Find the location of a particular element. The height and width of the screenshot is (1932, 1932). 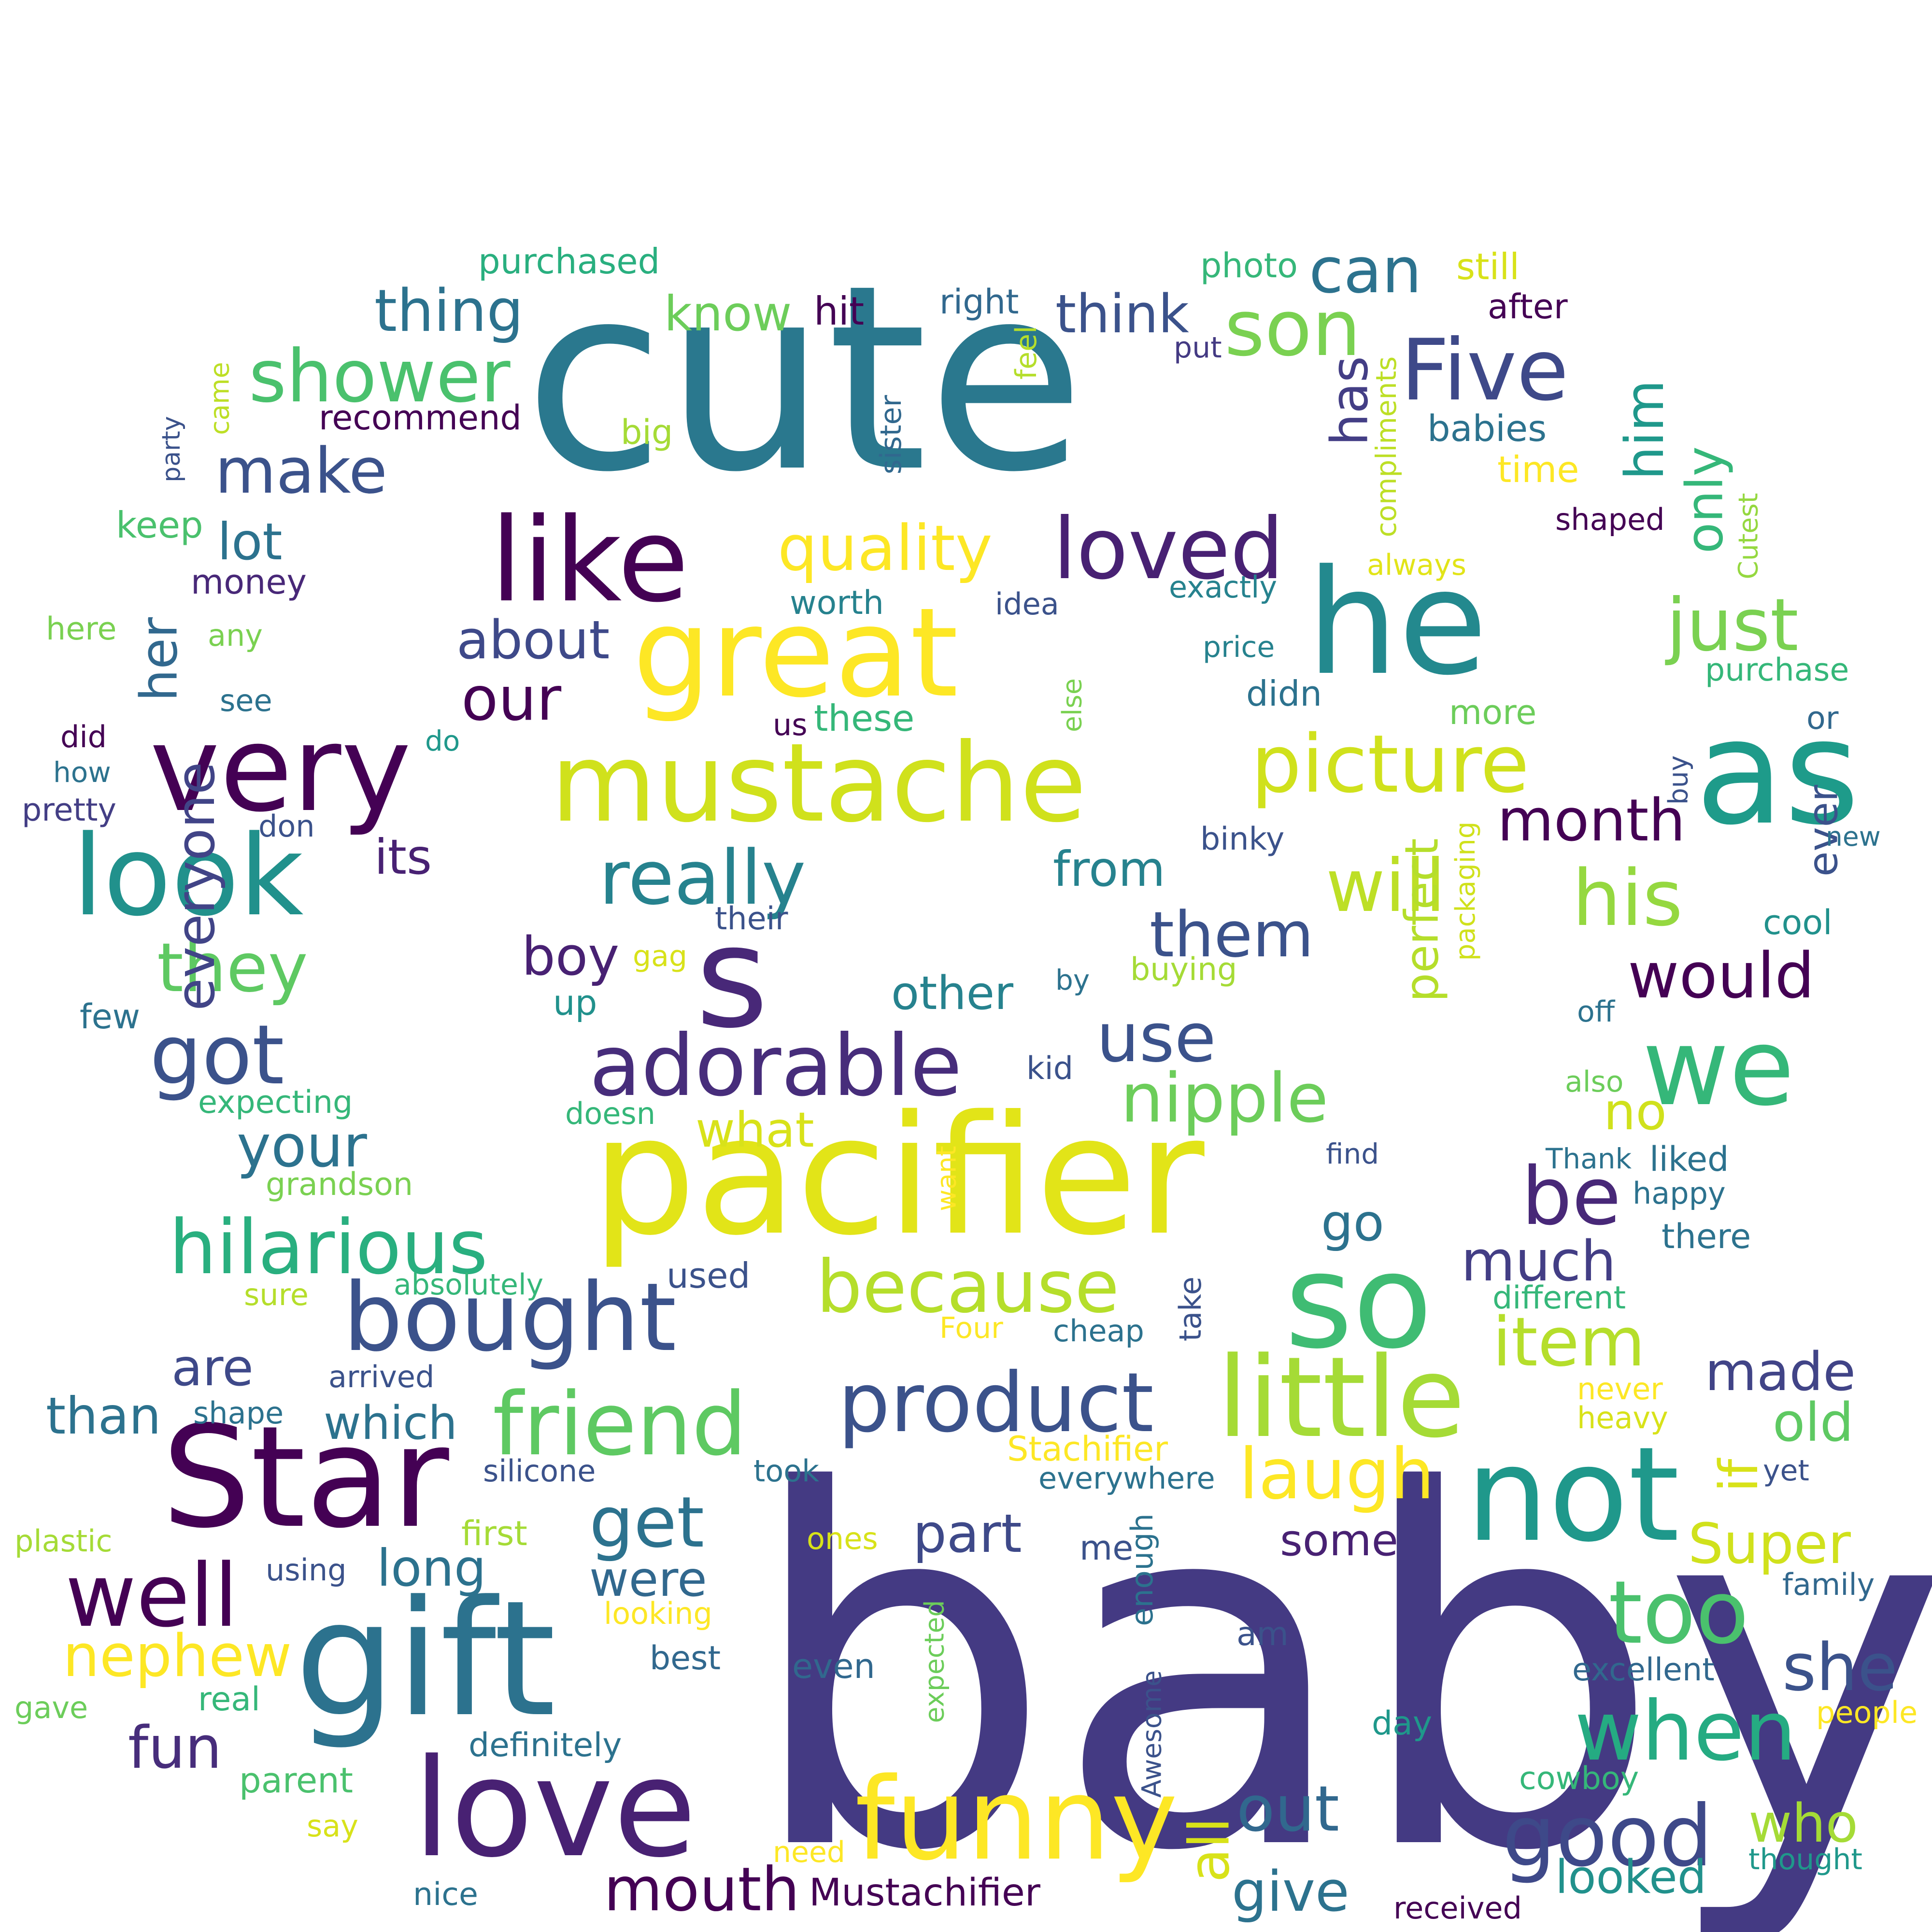

word-mustache: mustache is located at coordinates (819, 783).